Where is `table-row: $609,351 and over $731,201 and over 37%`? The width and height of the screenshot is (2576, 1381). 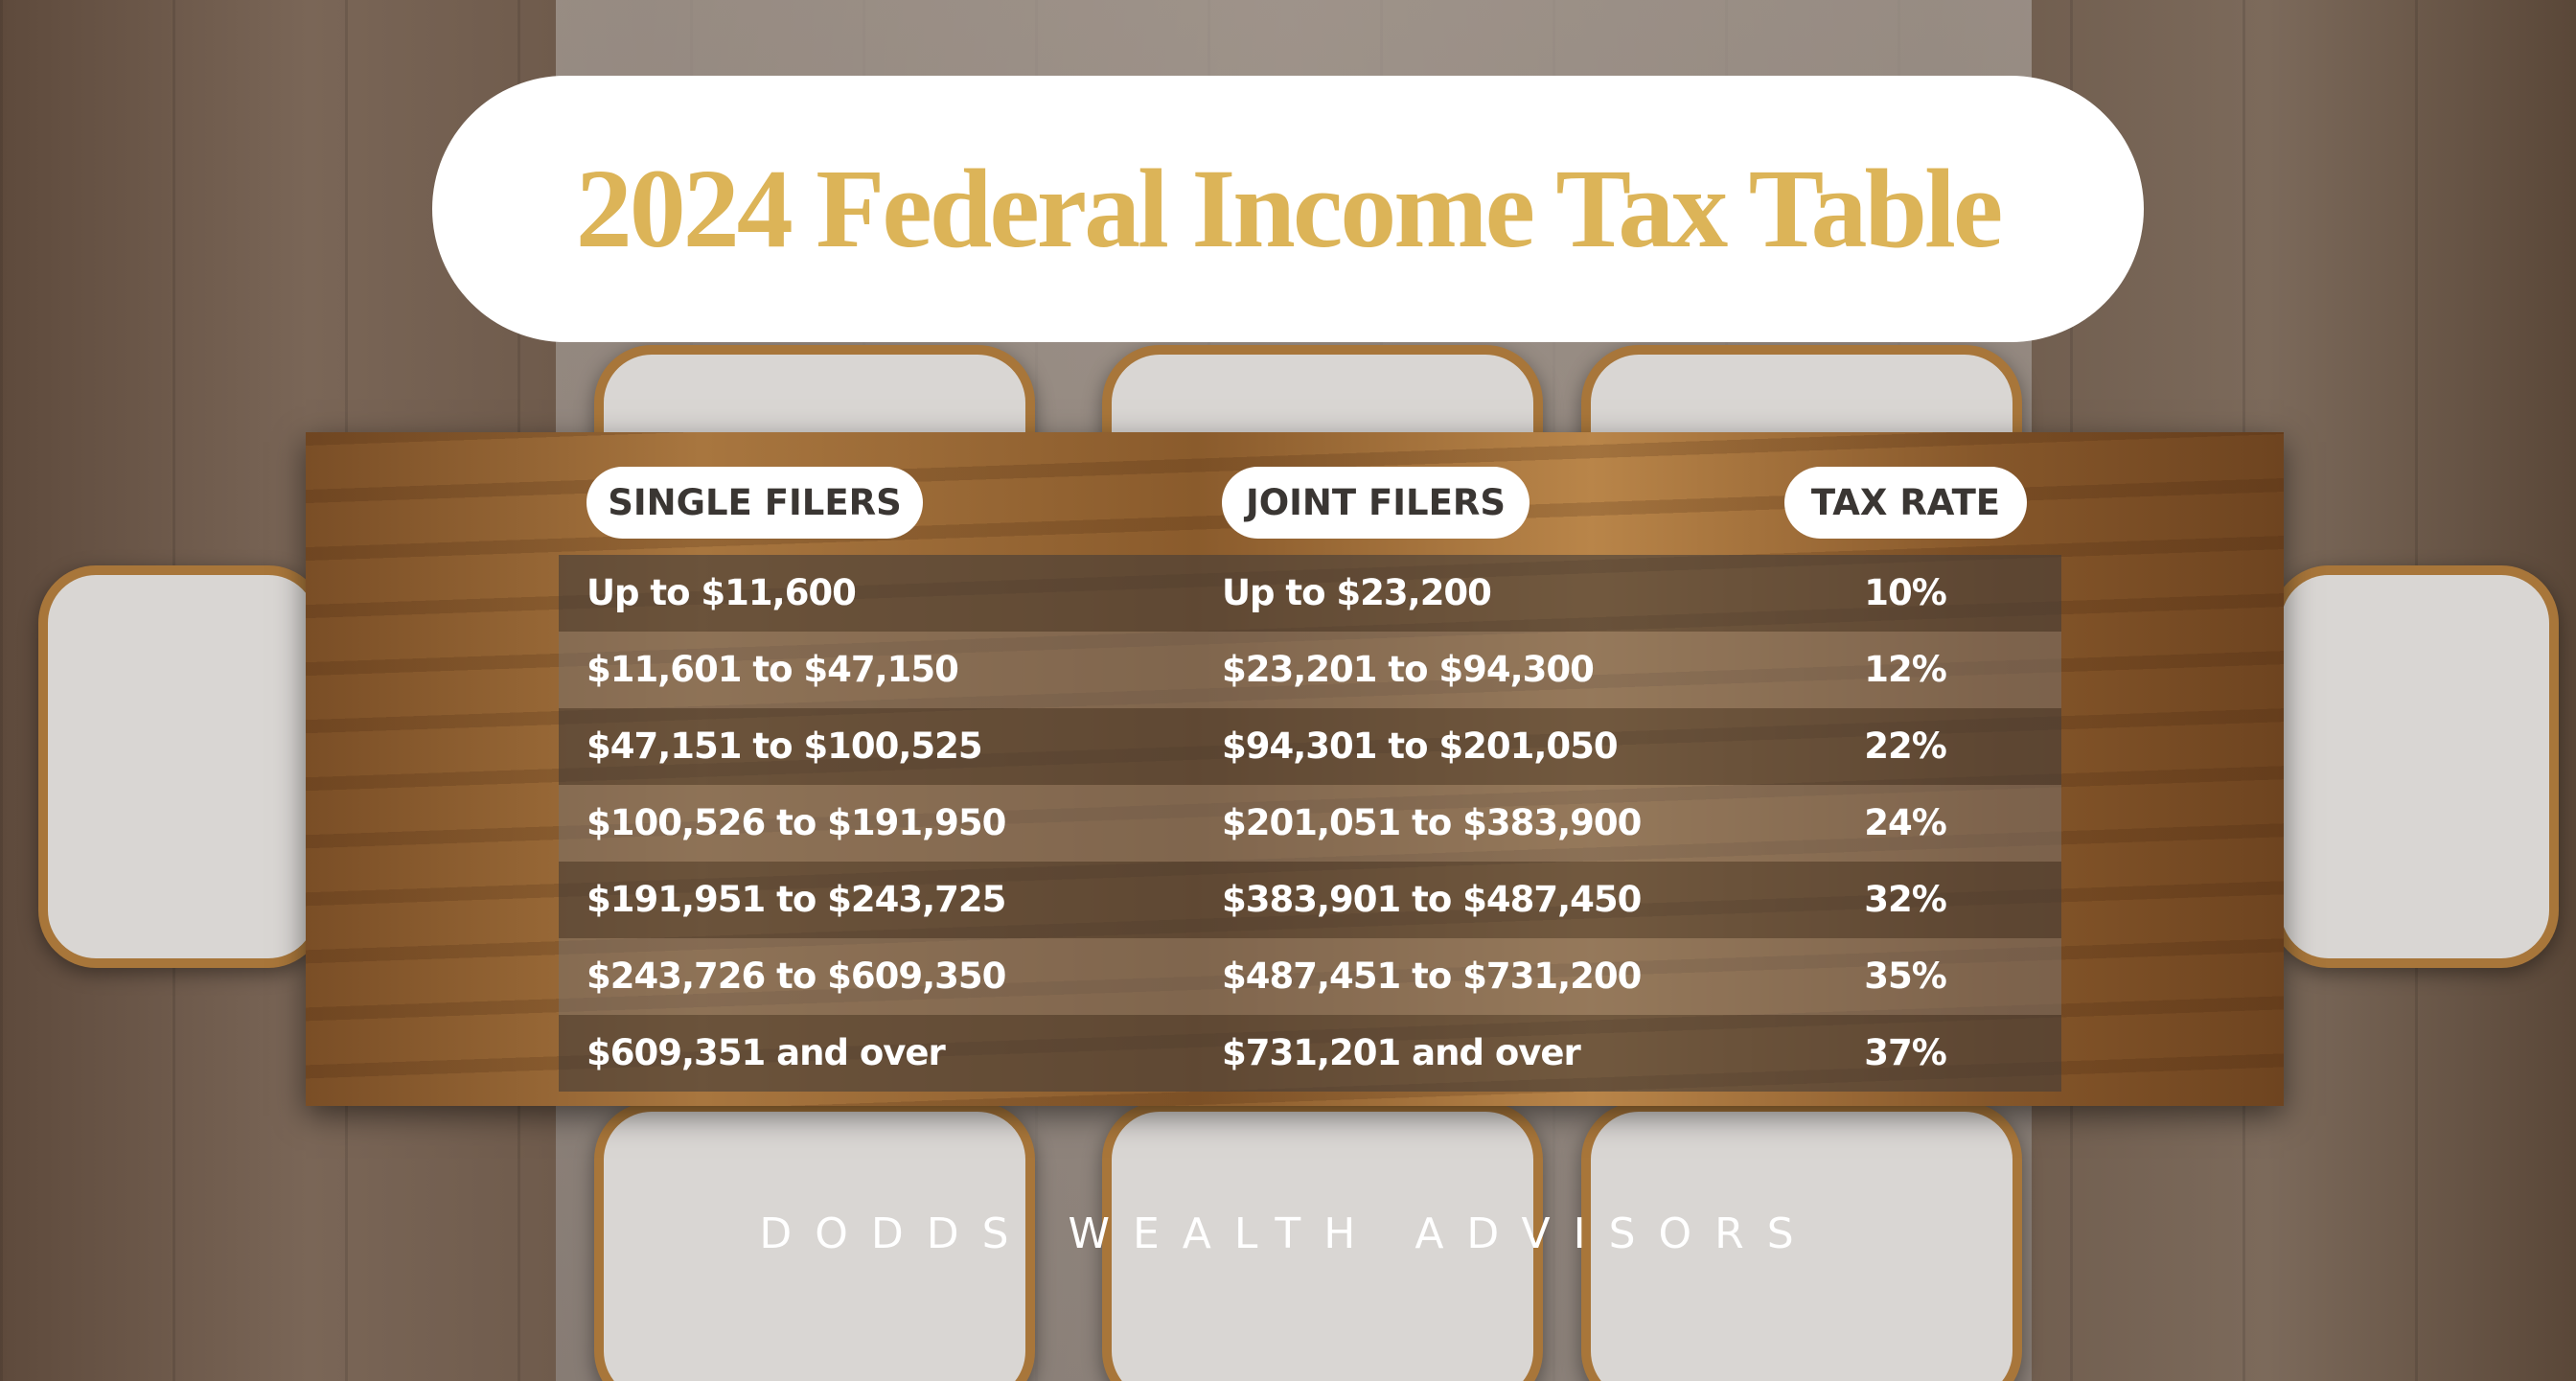
table-row: $609,351 and over $731,201 and over 37% is located at coordinates (1310, 1053).